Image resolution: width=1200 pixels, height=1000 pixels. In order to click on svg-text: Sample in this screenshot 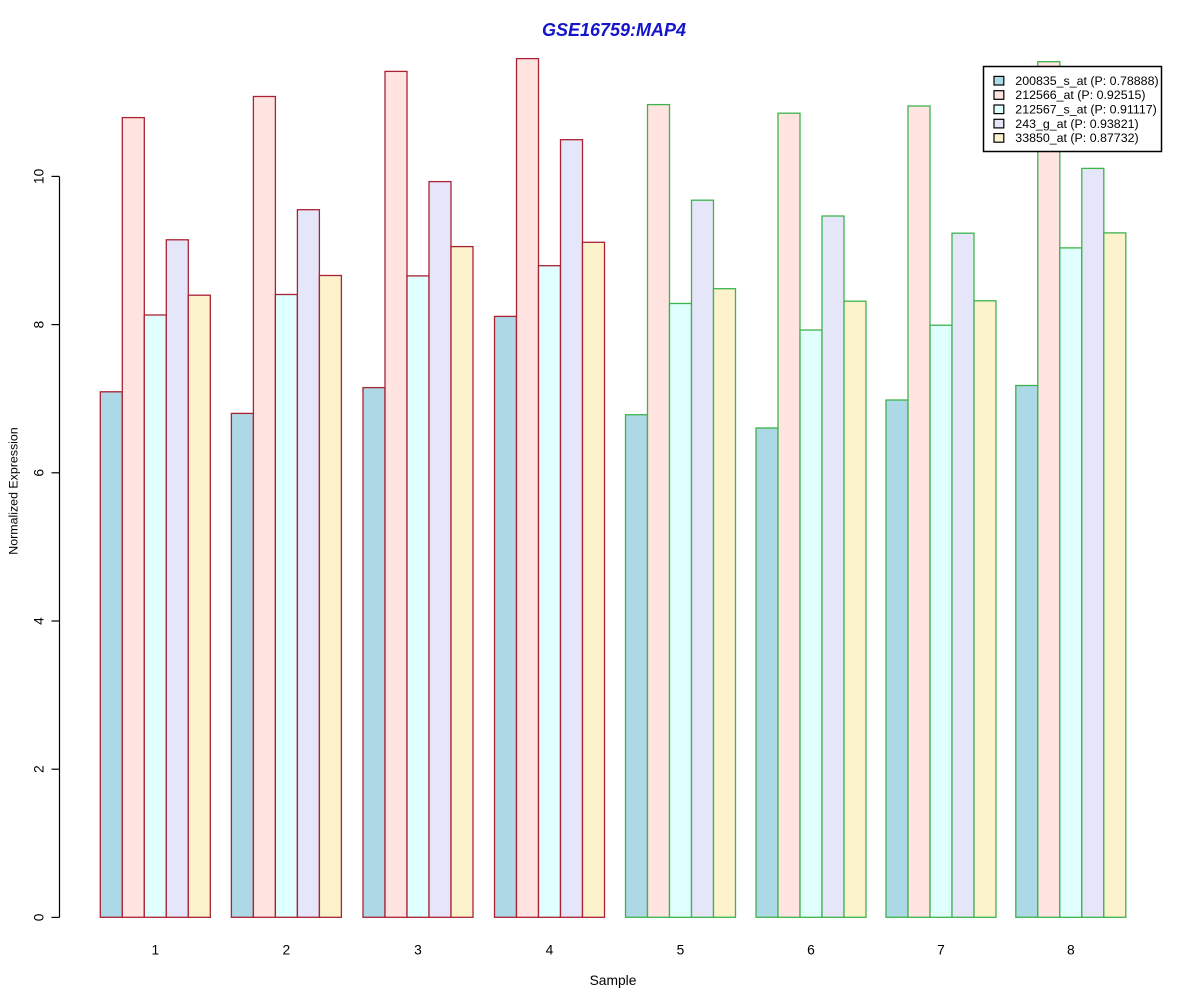, I will do `click(613, 980)`.